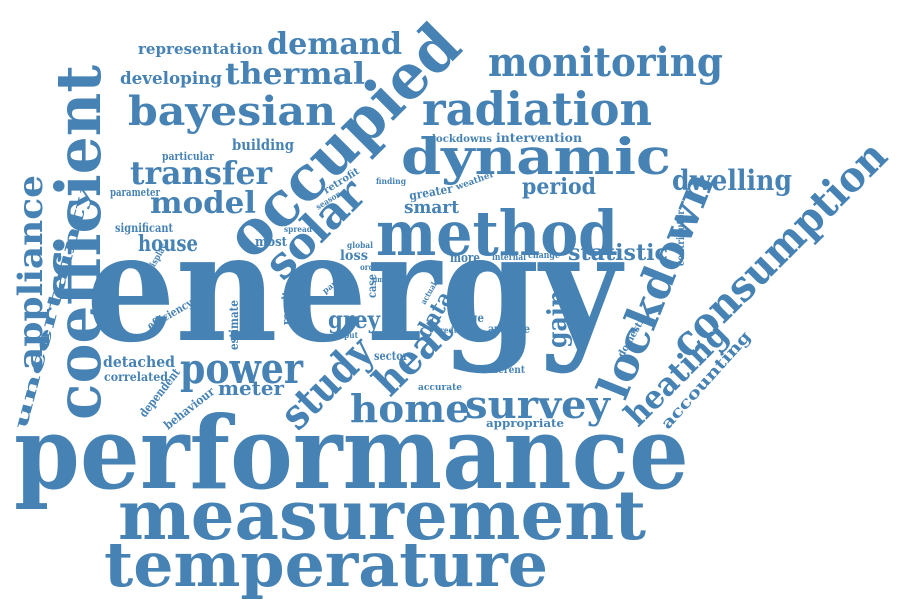  Describe the element at coordinates (136, 377) in the screenshot. I see `word-correlated: correlated` at that location.